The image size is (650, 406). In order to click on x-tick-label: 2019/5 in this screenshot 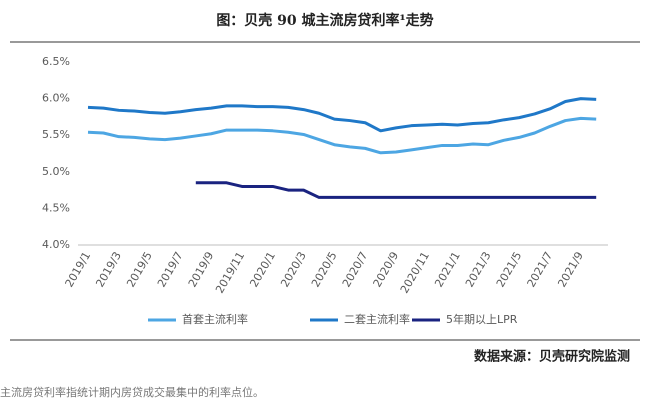, I will do `click(139, 270)`.